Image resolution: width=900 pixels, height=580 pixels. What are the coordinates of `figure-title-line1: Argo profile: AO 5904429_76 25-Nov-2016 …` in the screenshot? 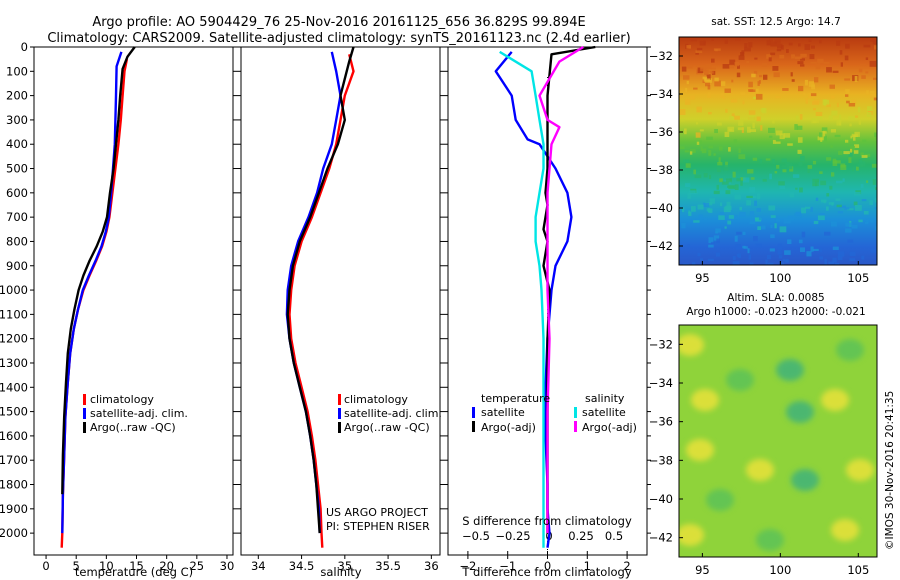 It's located at (338, 22).